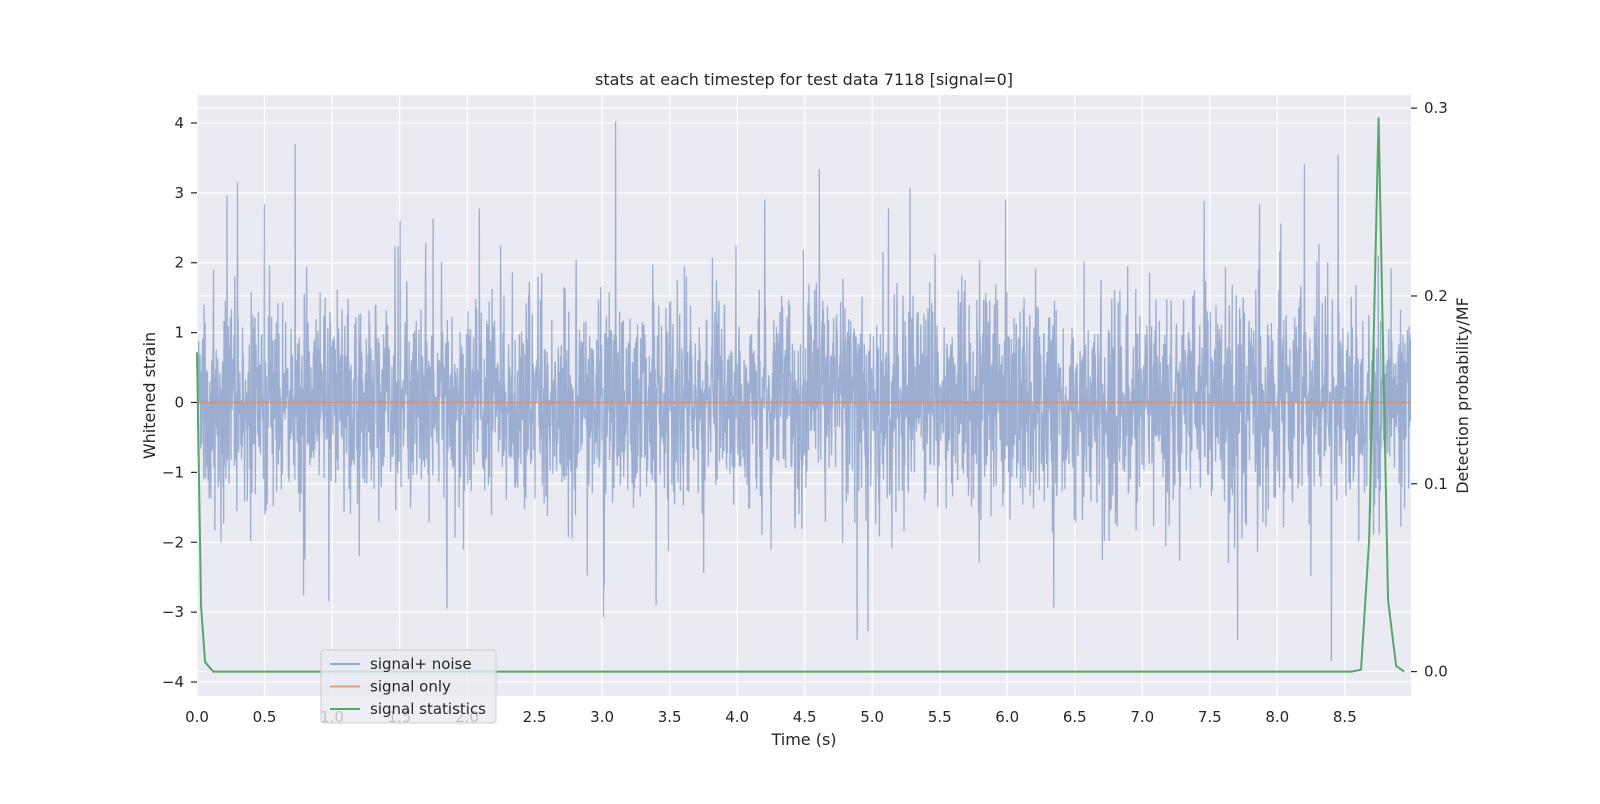  Describe the element at coordinates (265, 717) in the screenshot. I see `x-tick-label: 0.5` at that location.